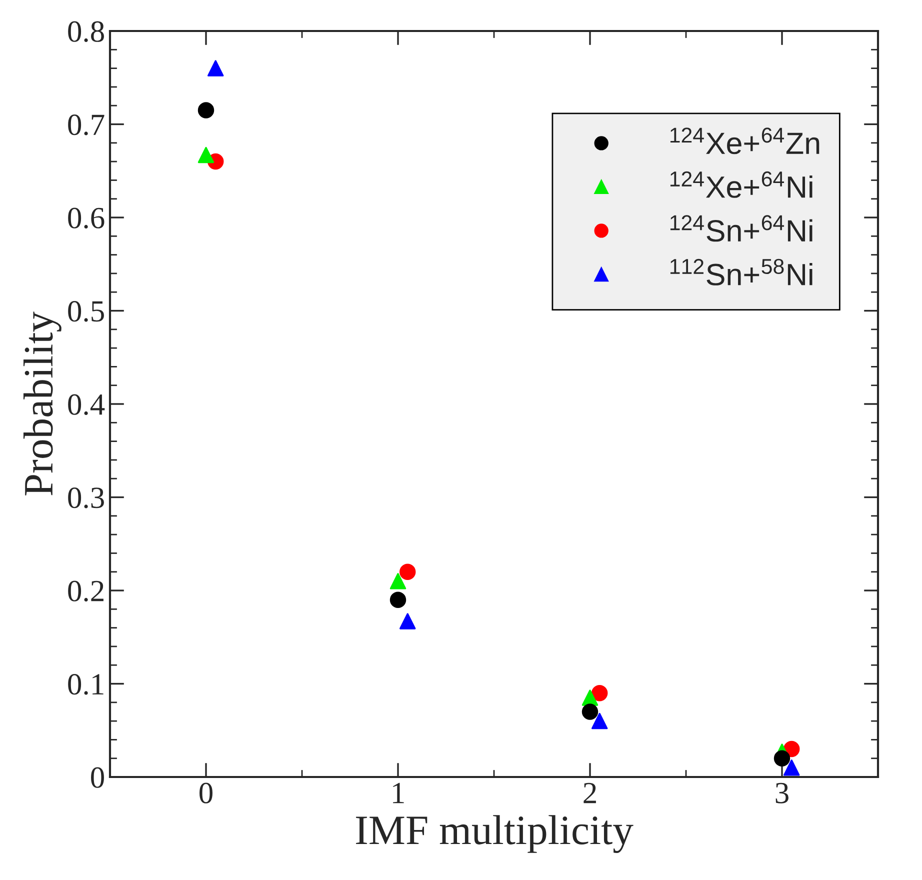 The width and height of the screenshot is (922, 880). I want to click on y-axis-title: Probability, so click(42, 404).